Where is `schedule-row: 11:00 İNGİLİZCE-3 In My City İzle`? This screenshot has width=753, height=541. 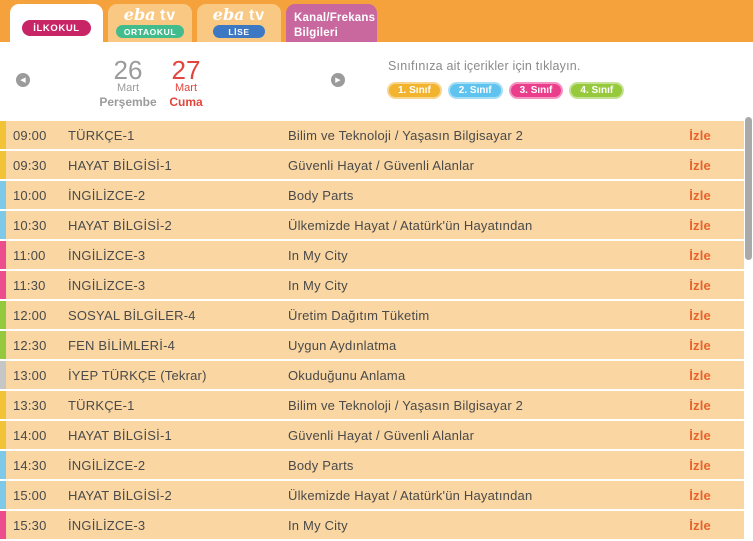 schedule-row: 11:00 İNGİLİZCE-3 In My City İzle is located at coordinates (372, 255).